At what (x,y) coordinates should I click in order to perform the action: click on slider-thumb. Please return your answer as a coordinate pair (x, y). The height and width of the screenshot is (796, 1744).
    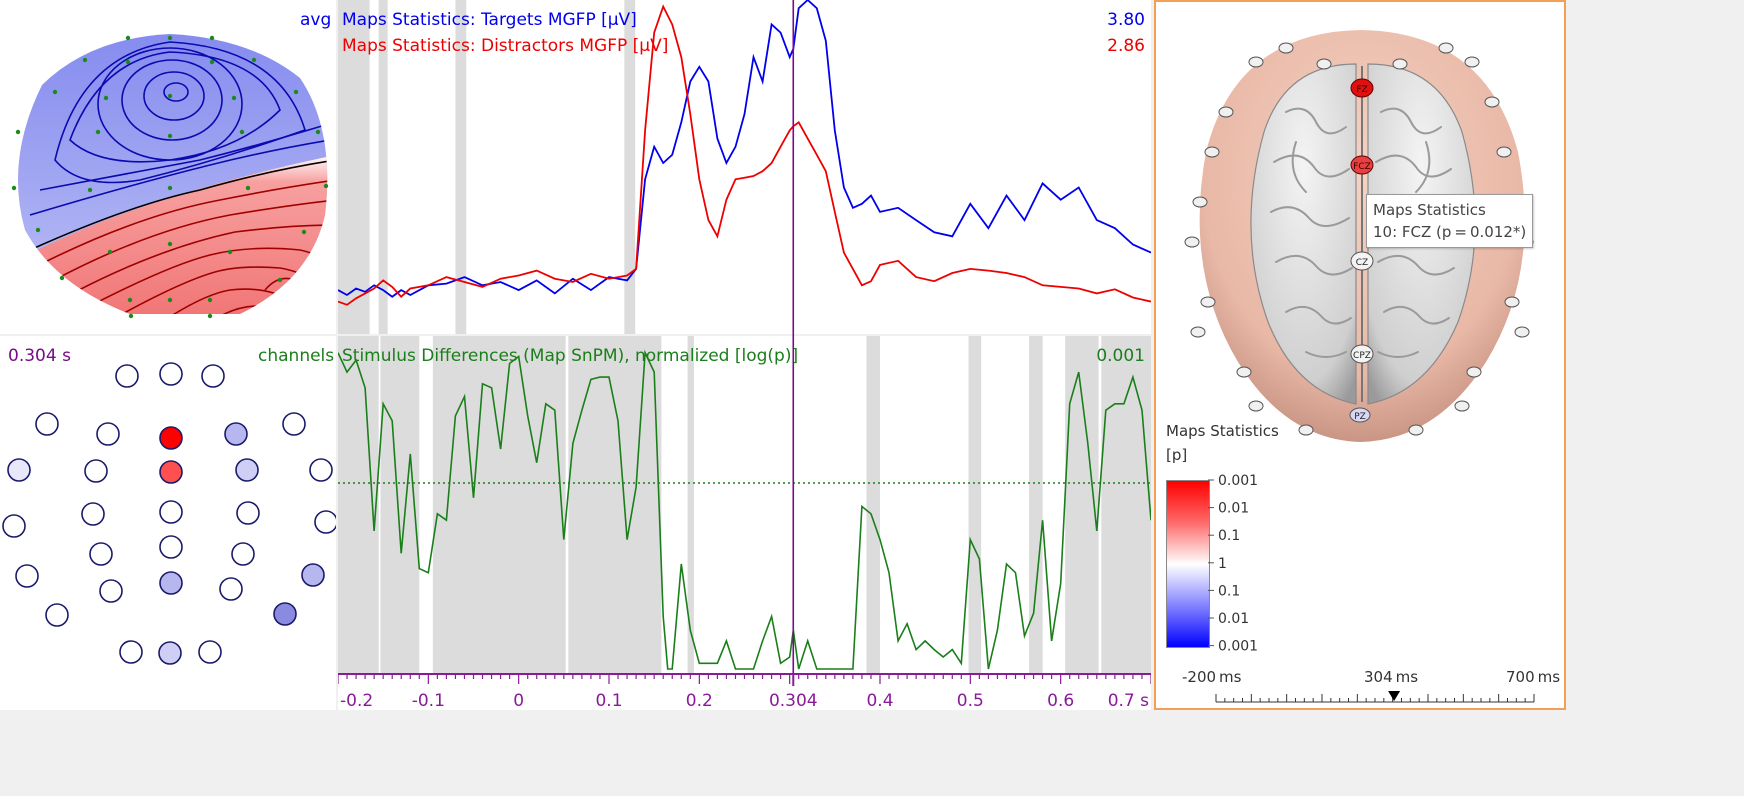
    Looking at the image, I should click on (1394, 696).